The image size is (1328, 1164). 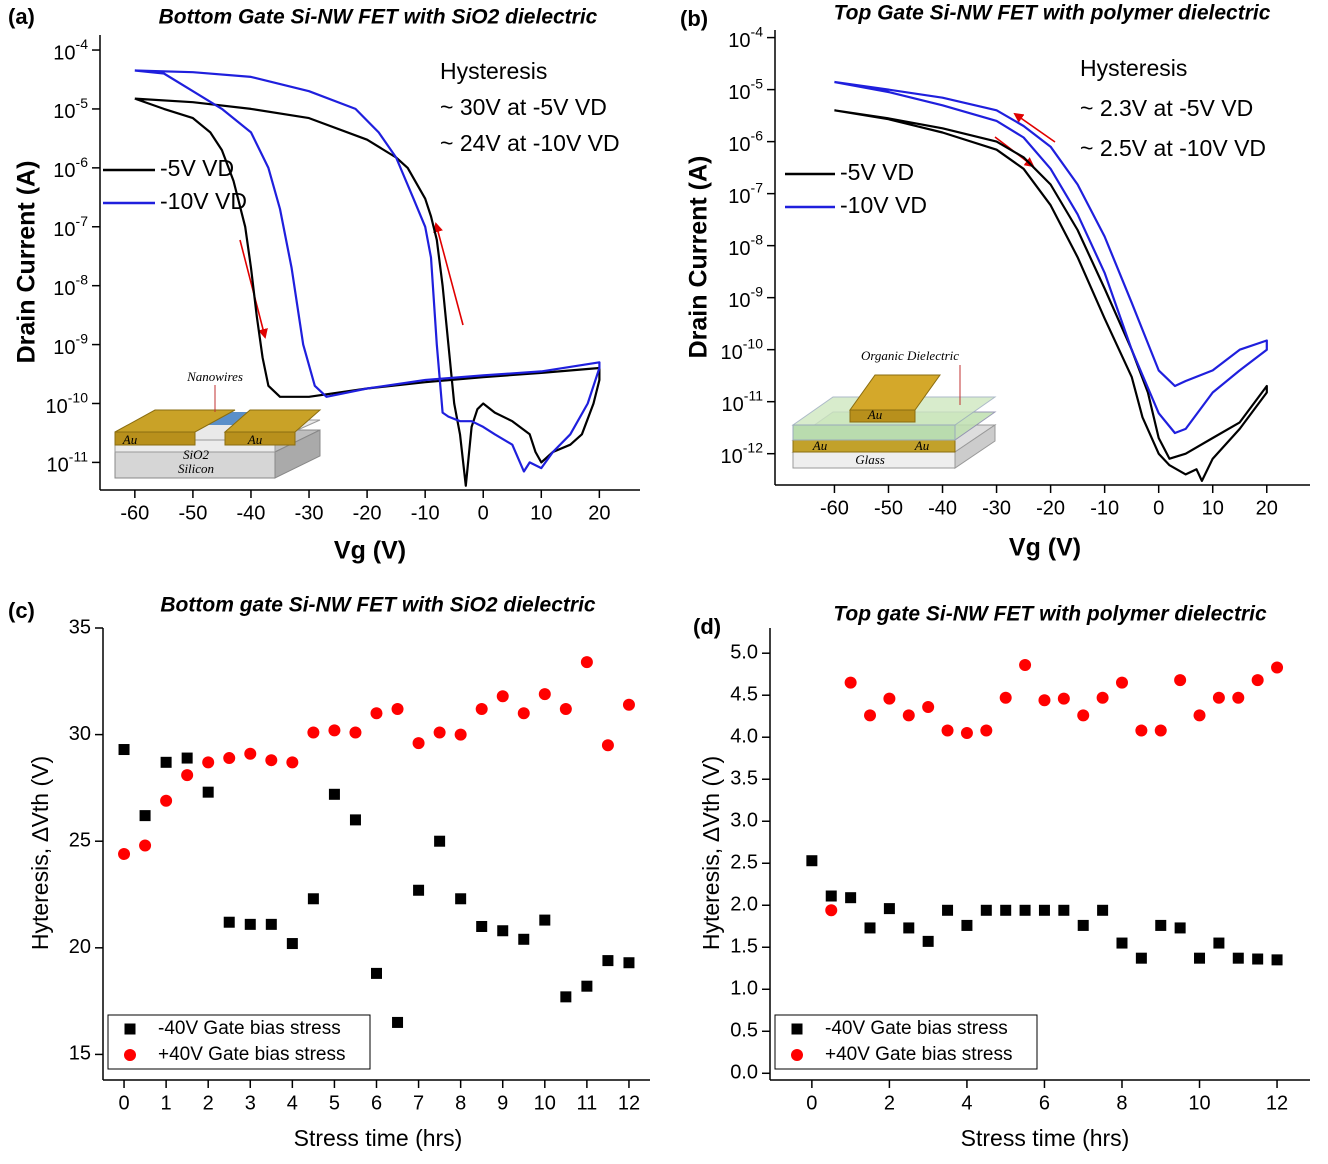 What do you see at coordinates (744, 1031) in the screenshot?
I see `y-tick-label: 0.5` at bounding box center [744, 1031].